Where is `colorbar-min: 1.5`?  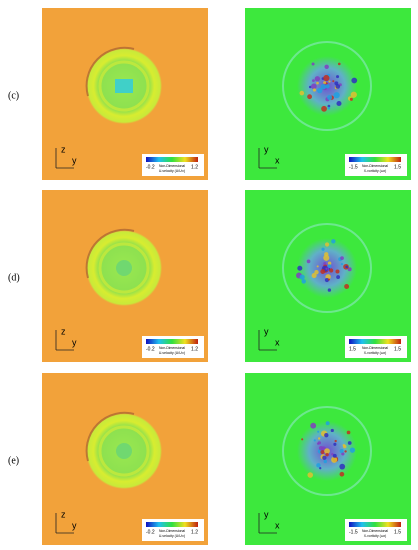 colorbar-min: 1.5 is located at coordinates (352, 349).